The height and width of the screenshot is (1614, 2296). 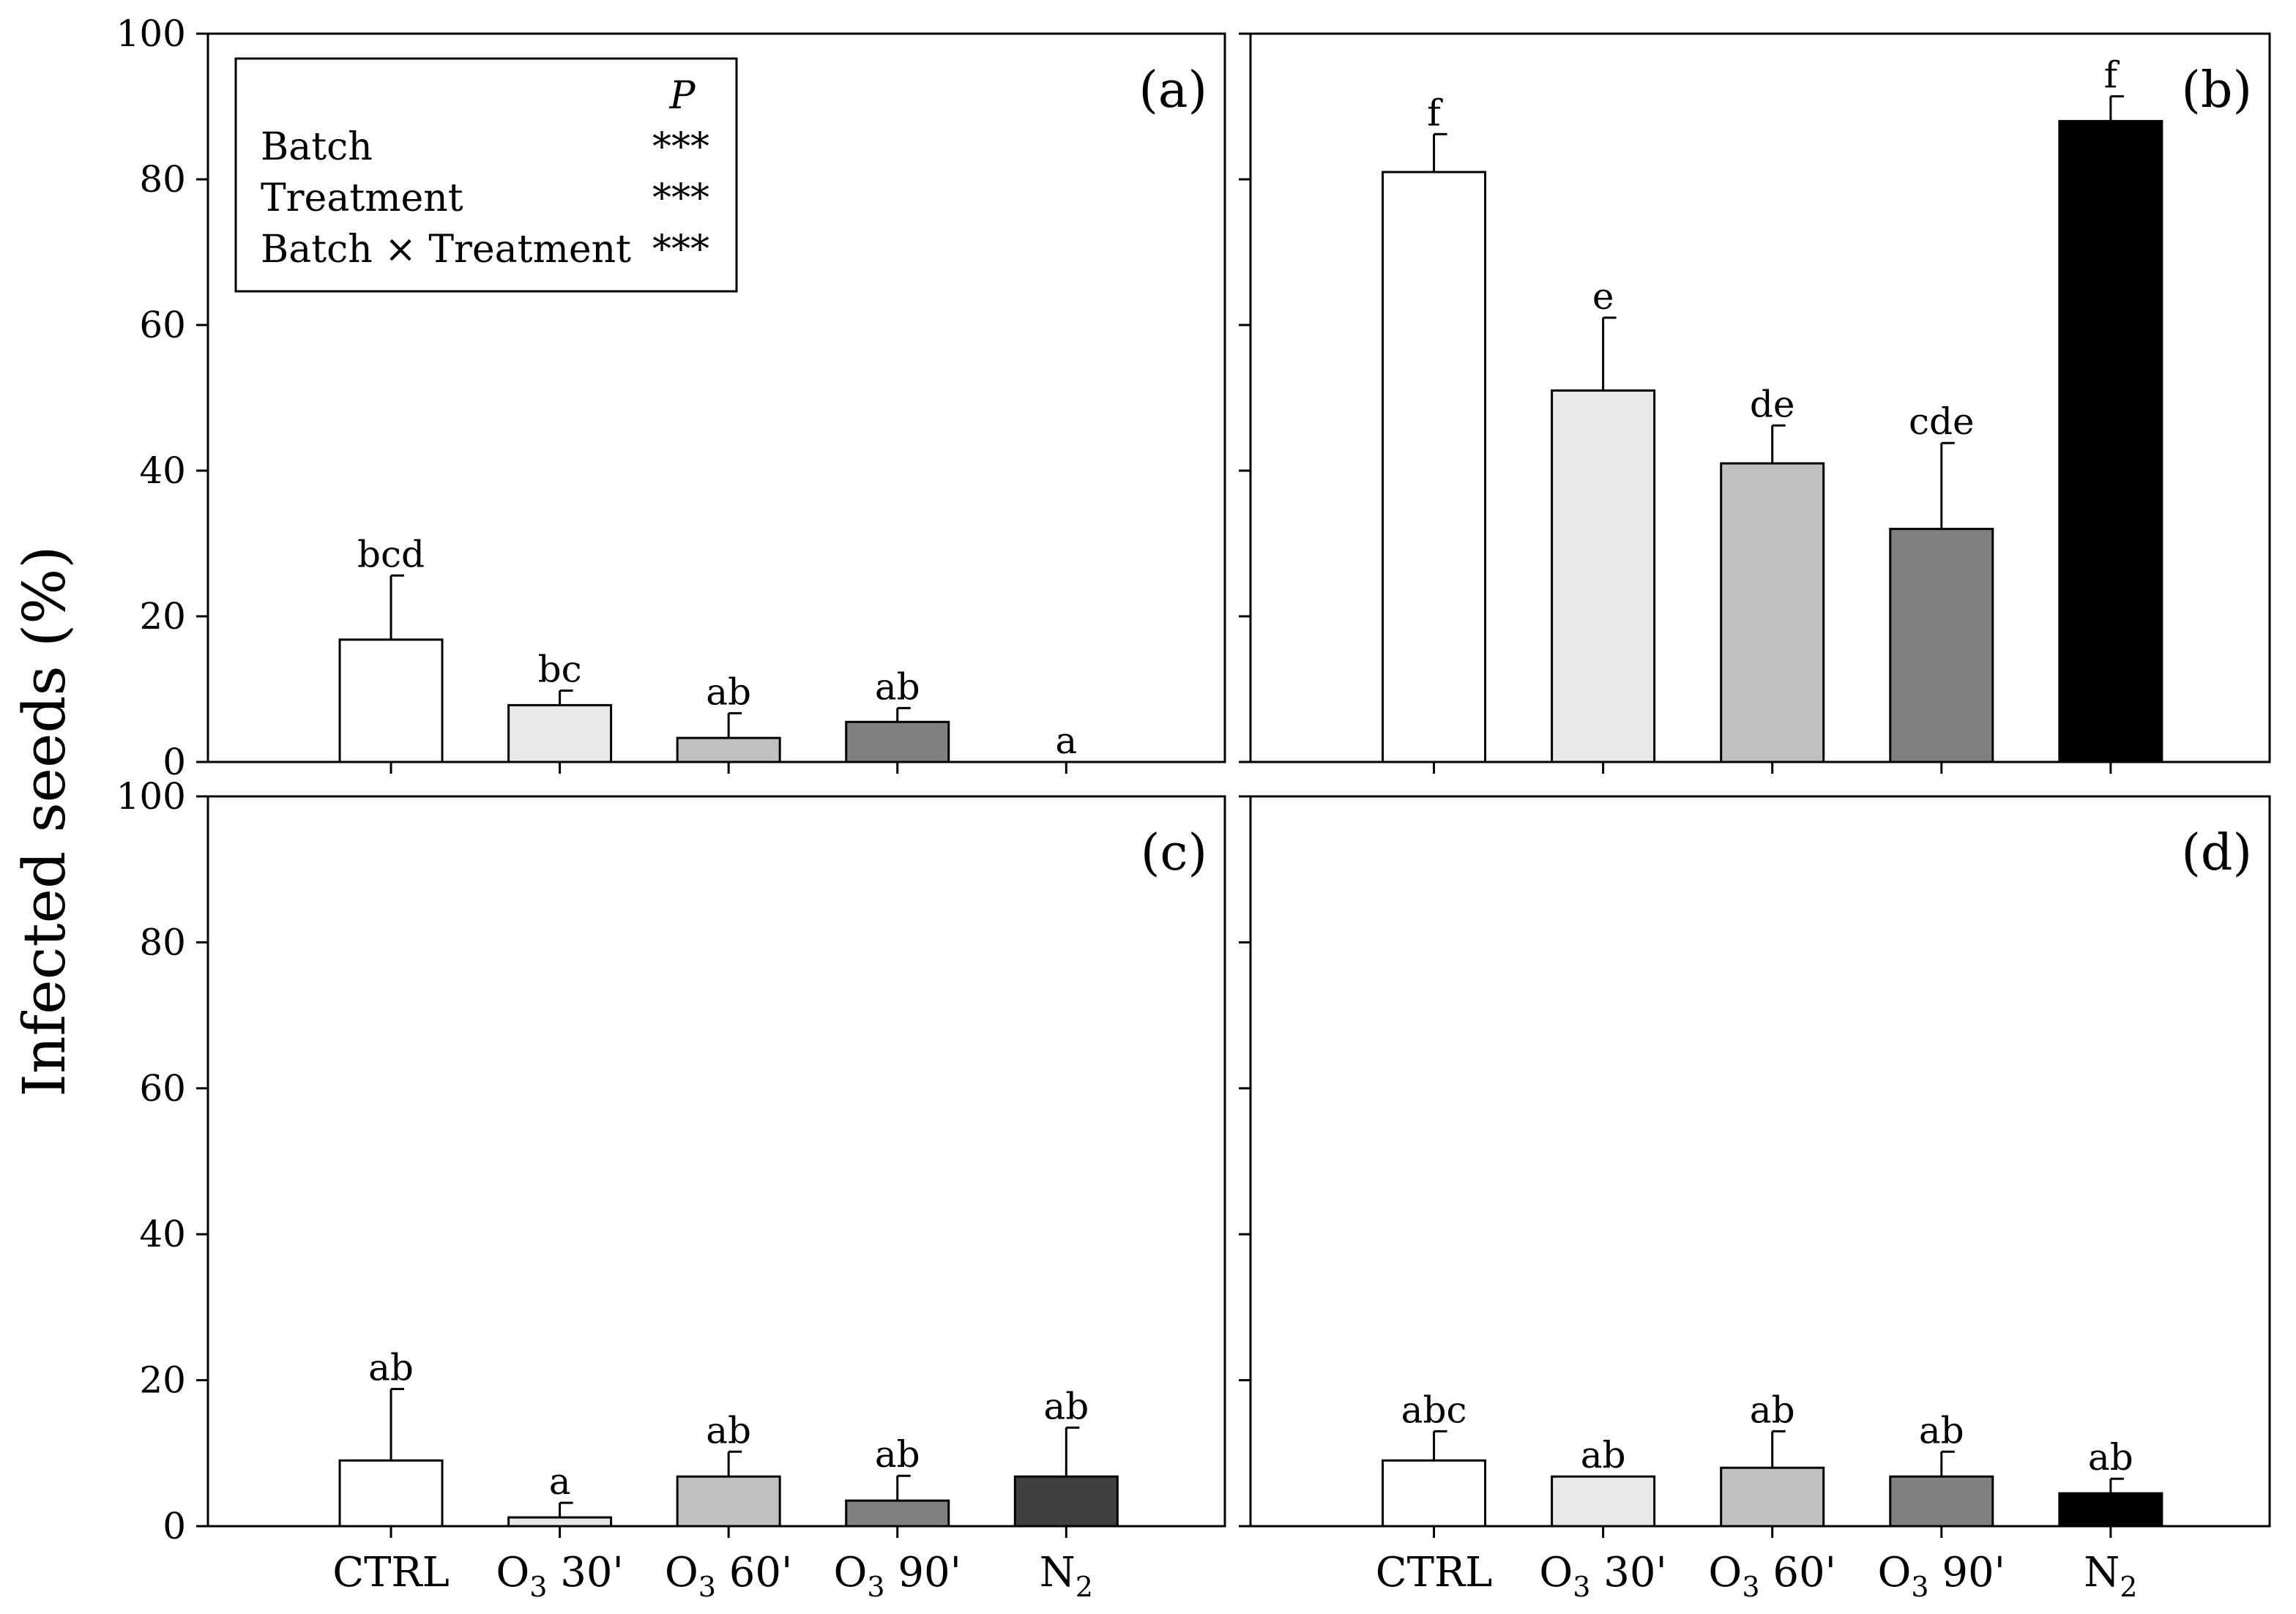 I want to click on significance-label: de, so click(x=1772, y=404).